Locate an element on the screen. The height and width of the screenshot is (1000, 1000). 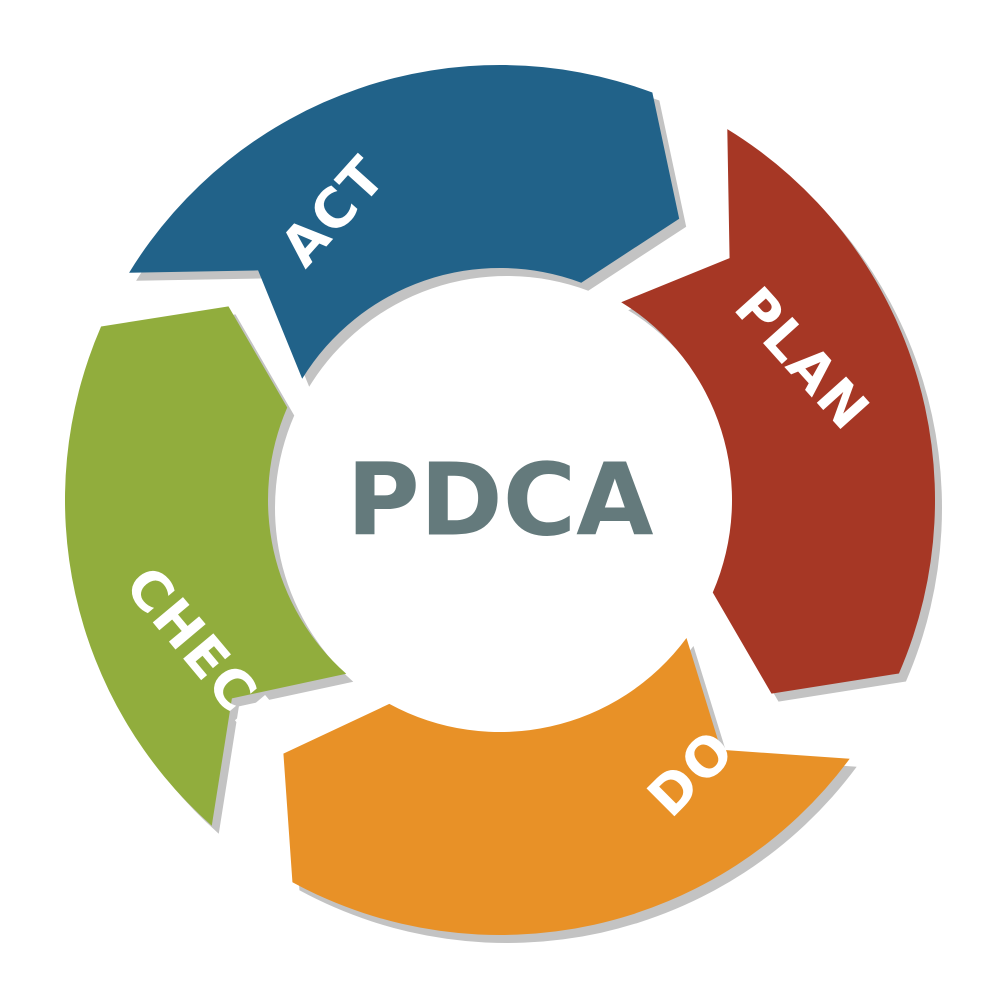
center-label: PDCA is located at coordinates (499, 500).